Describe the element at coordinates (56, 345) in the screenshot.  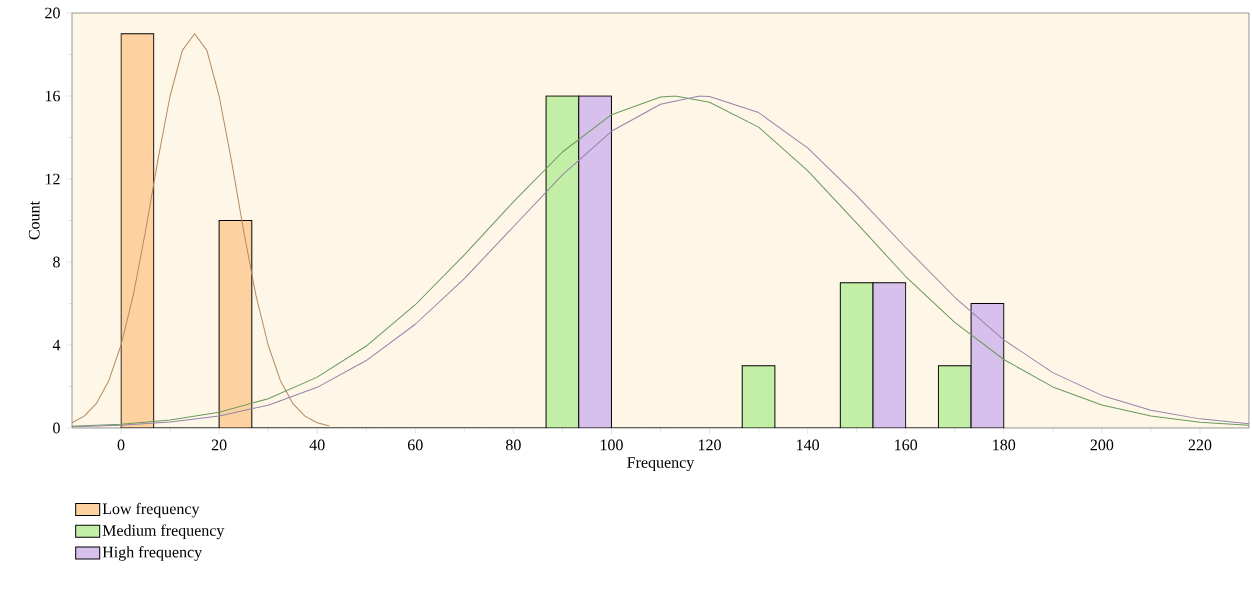
I see `y-tick-label: 4` at that location.